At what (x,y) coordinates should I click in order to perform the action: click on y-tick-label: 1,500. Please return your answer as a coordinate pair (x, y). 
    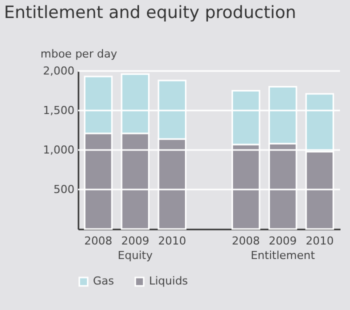
    Looking at the image, I should click on (58, 110).